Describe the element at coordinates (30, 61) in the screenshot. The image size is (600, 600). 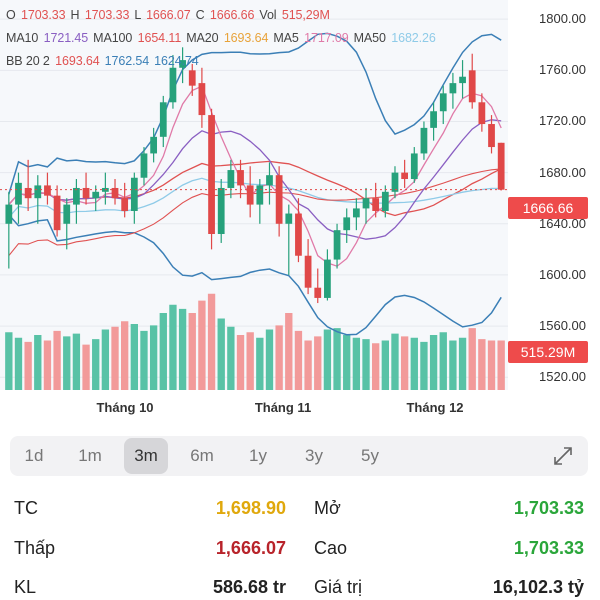
I see `legend-label: BB 20 2` at that location.